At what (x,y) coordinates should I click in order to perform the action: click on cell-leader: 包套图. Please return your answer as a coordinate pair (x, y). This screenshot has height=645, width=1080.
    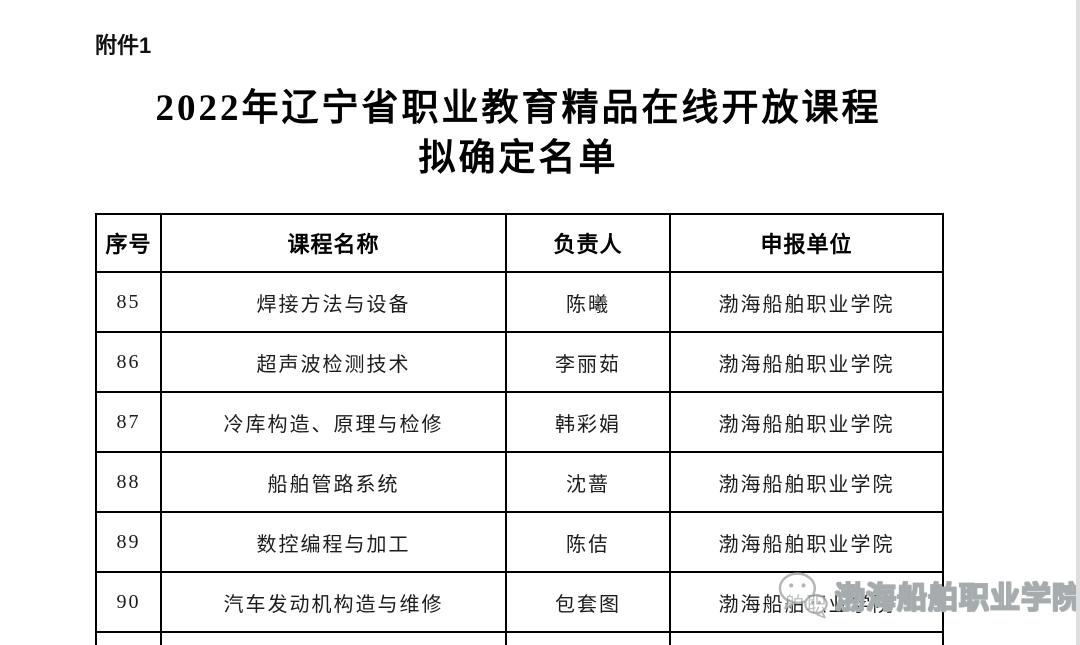
    Looking at the image, I should click on (588, 602).